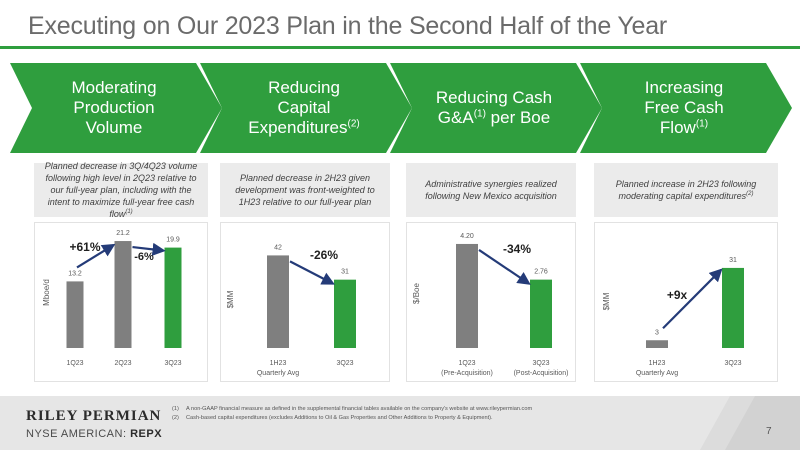 The width and height of the screenshot is (800, 450). I want to click on chevron-line: Flow, so click(677, 127).